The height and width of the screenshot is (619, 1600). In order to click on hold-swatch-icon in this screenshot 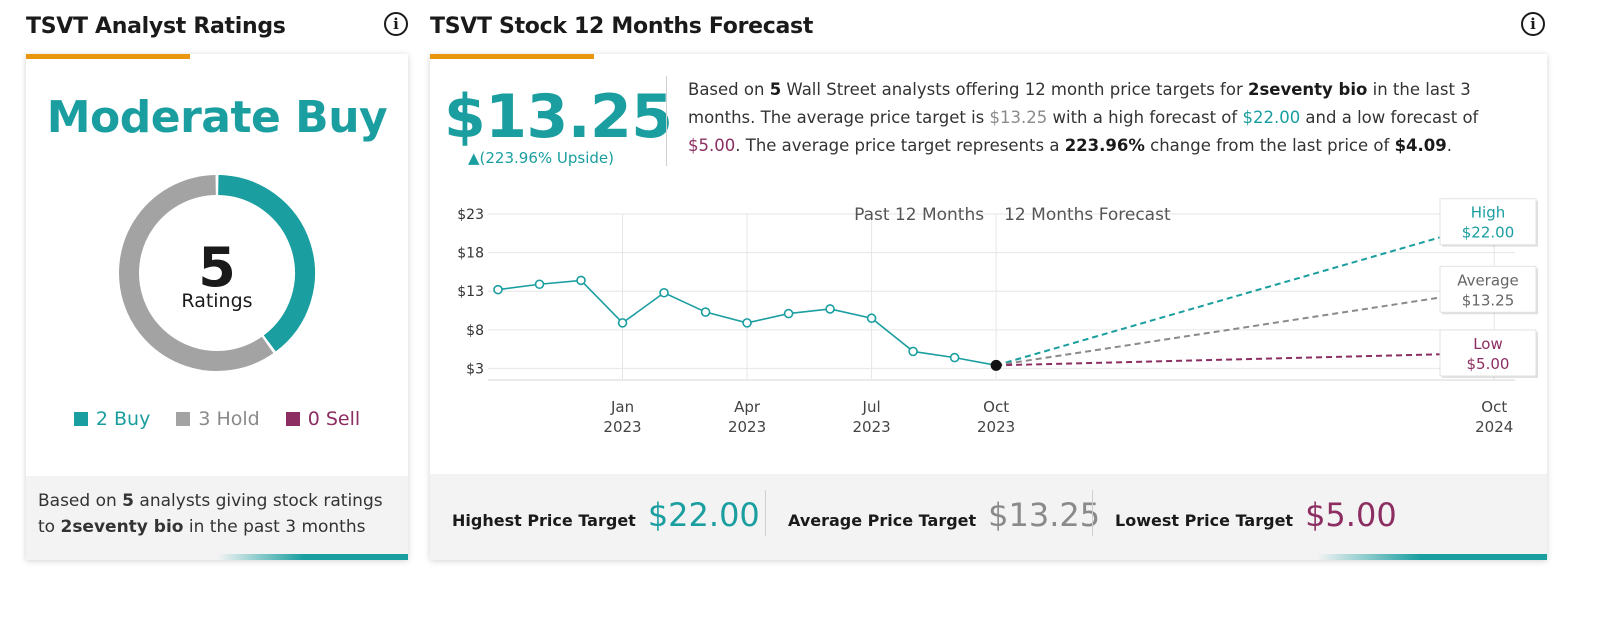, I will do `click(183, 419)`.